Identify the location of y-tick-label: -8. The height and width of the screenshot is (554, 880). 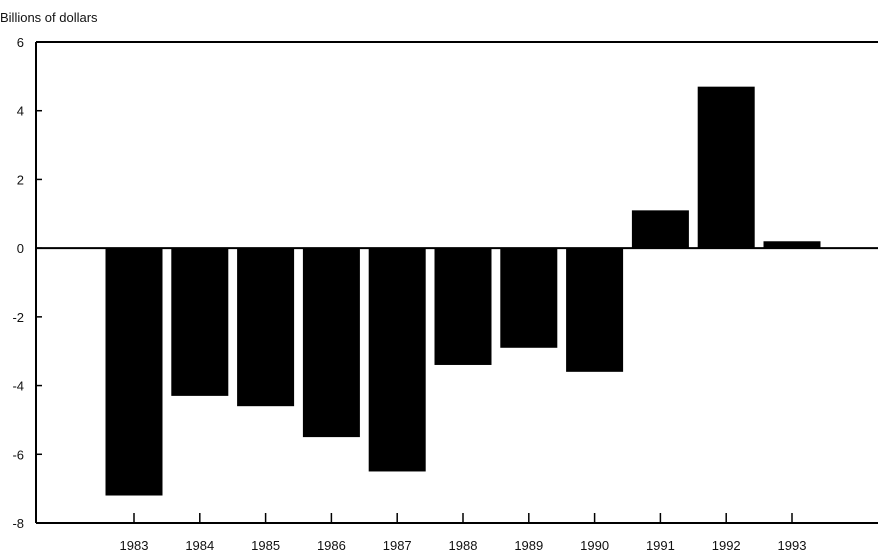
(18, 523).